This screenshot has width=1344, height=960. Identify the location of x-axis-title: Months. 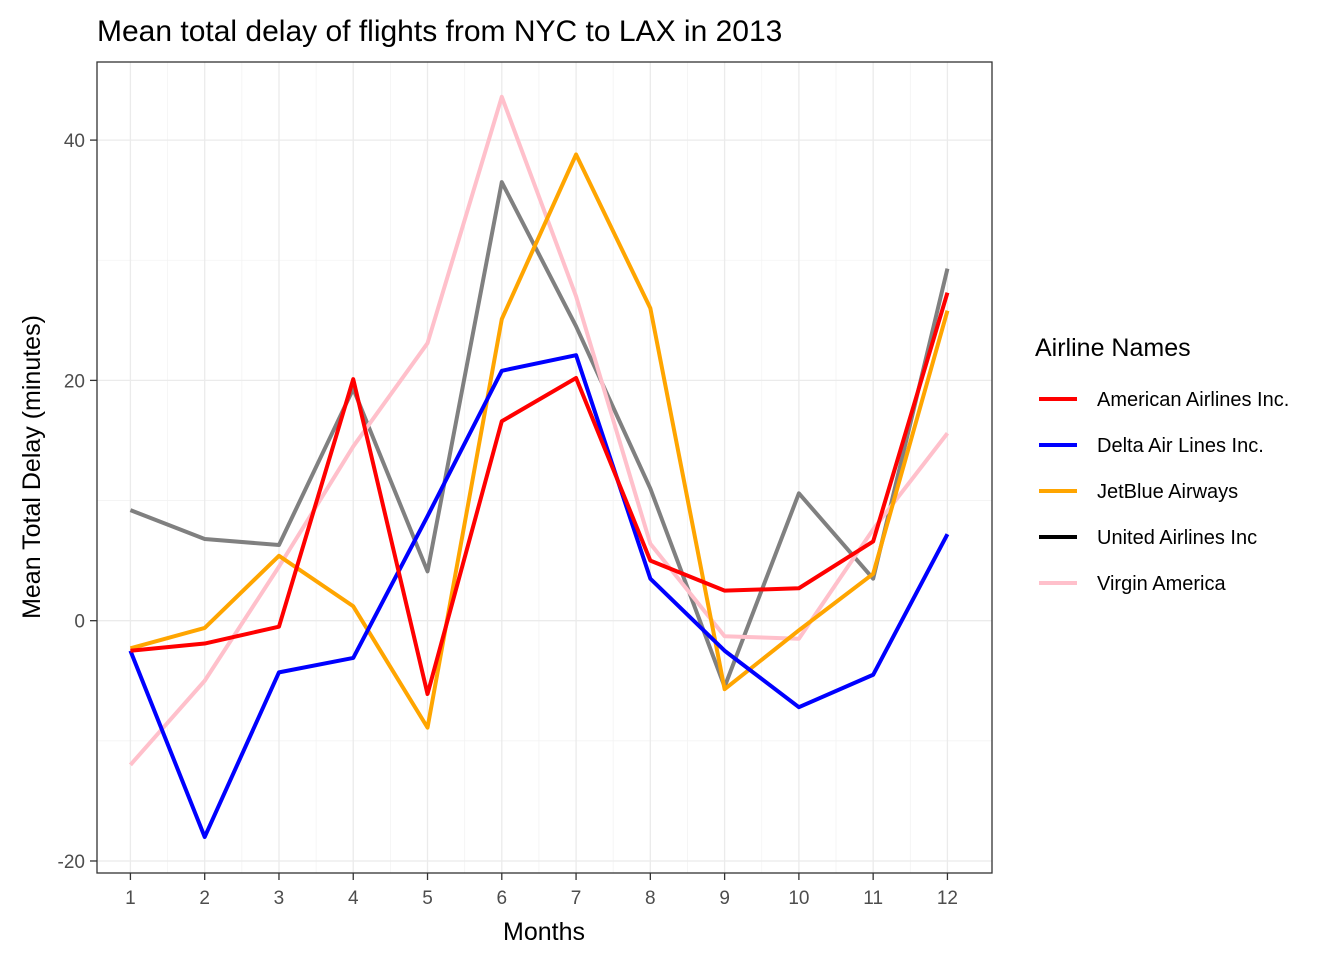
(544, 932).